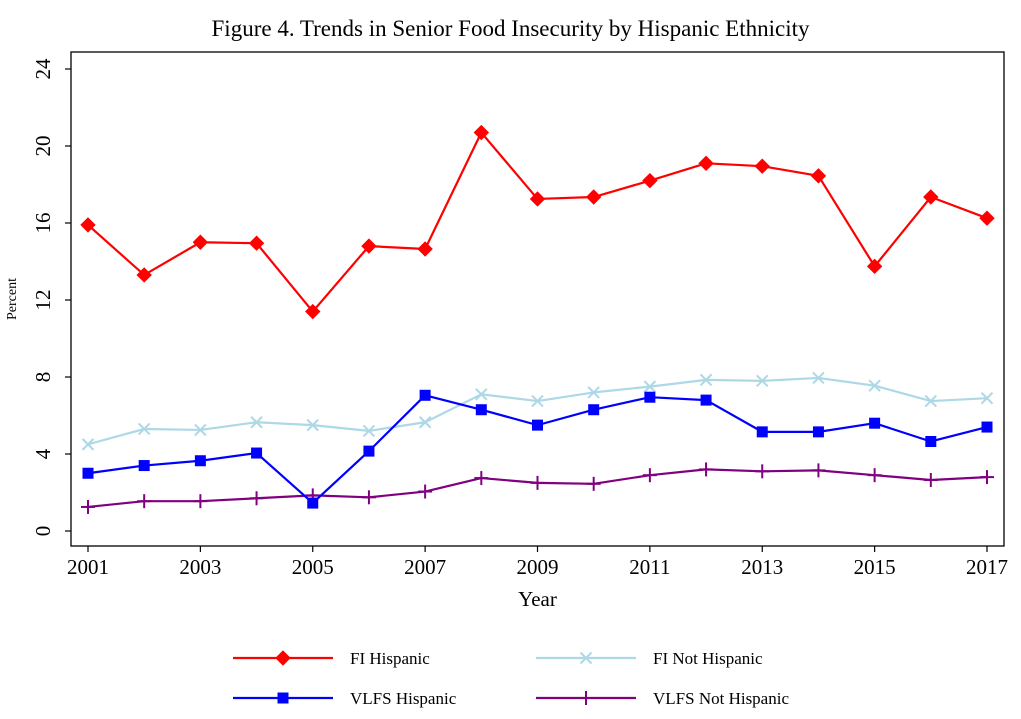 This screenshot has height=719, width=1021. What do you see at coordinates (390, 658) in the screenshot?
I see `legend-label: FI Hispanic` at bounding box center [390, 658].